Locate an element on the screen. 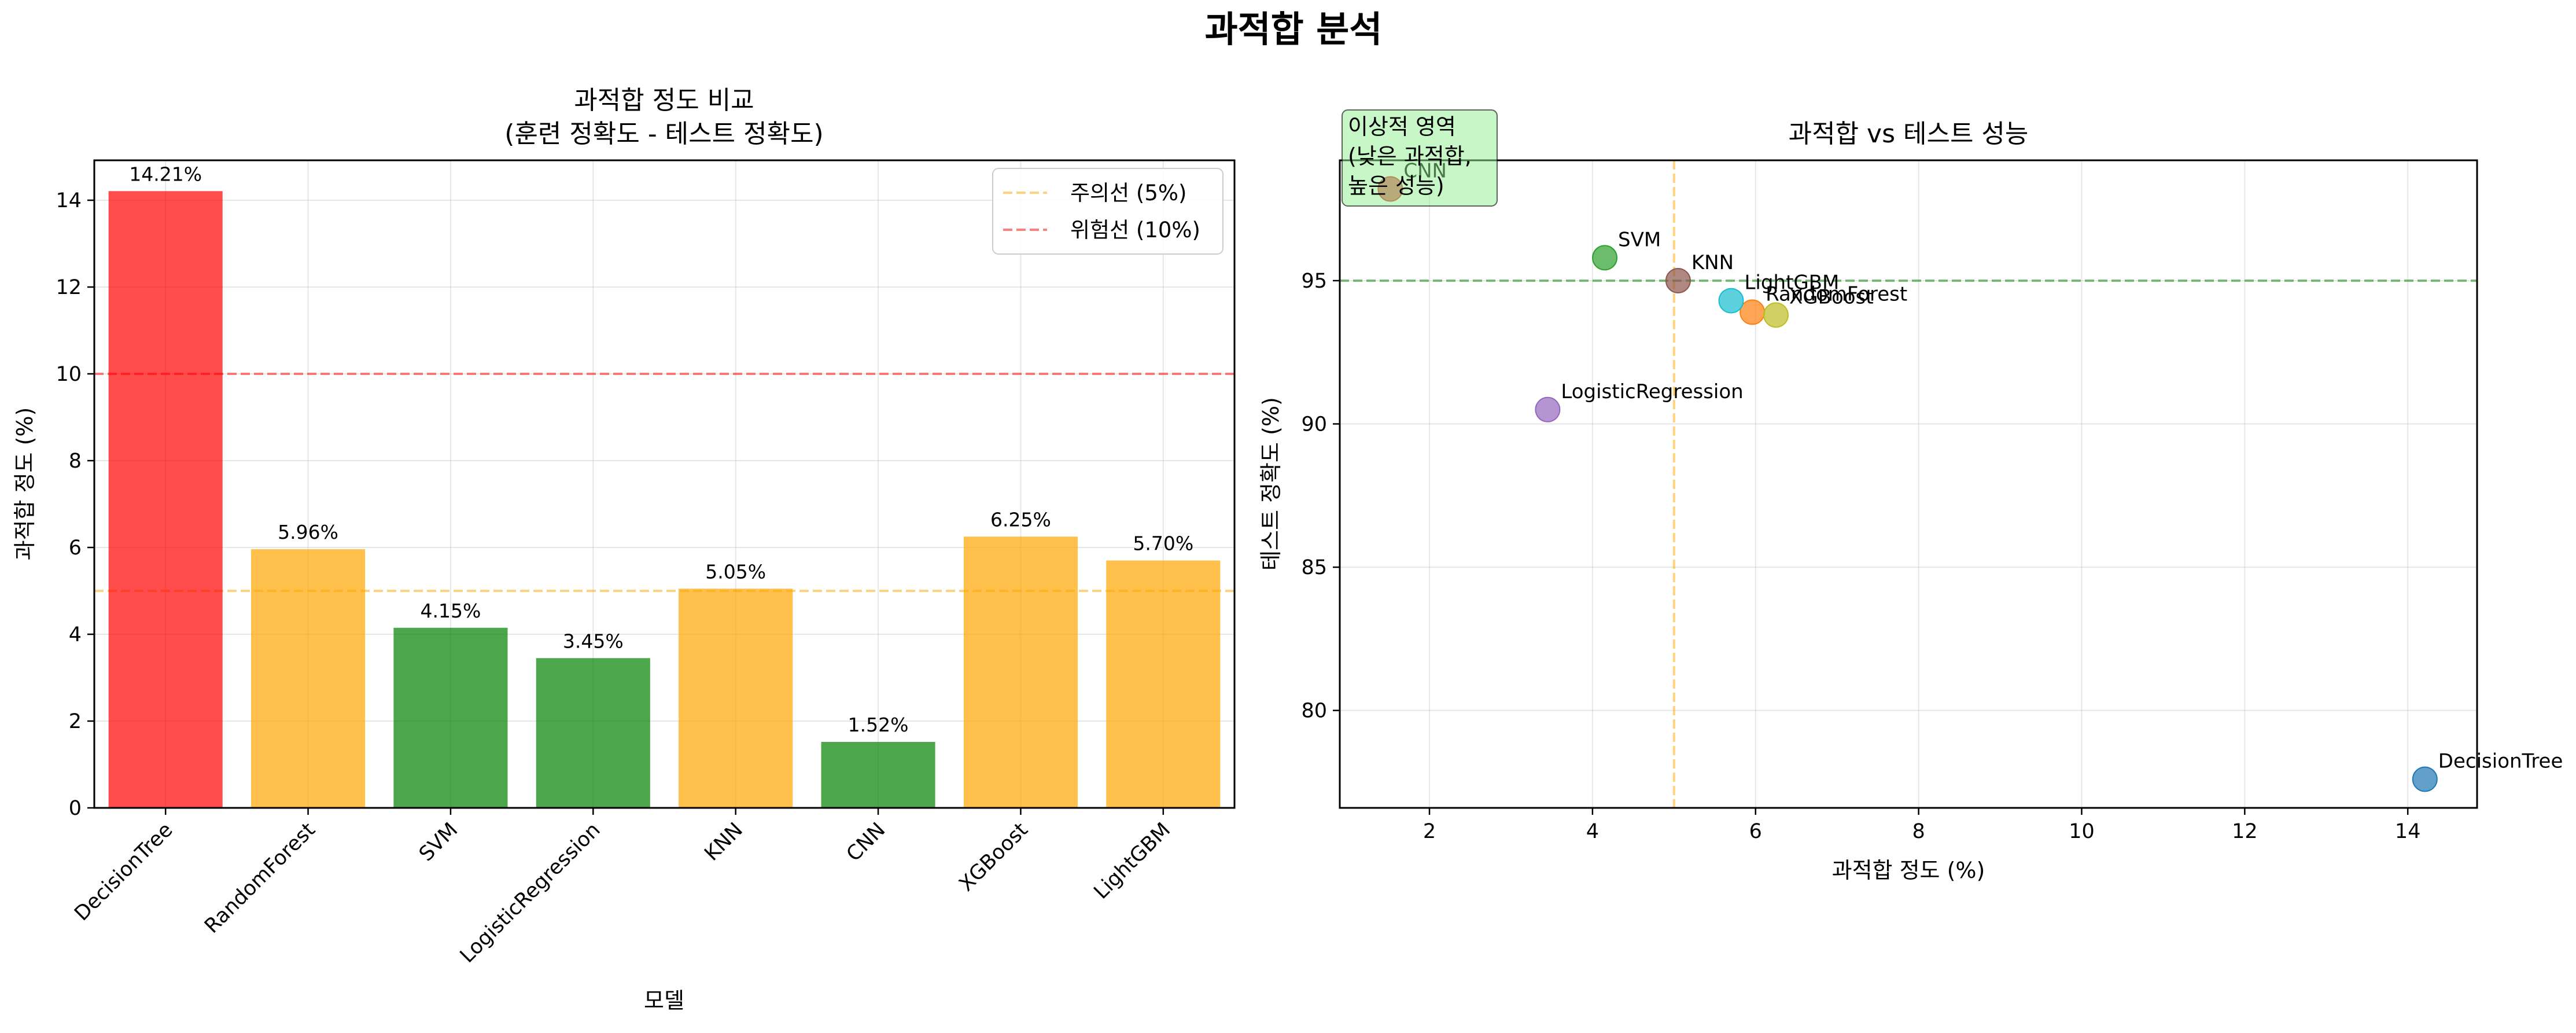 The image size is (2576, 1033). point-label-KNN: KNN is located at coordinates (1712, 263).